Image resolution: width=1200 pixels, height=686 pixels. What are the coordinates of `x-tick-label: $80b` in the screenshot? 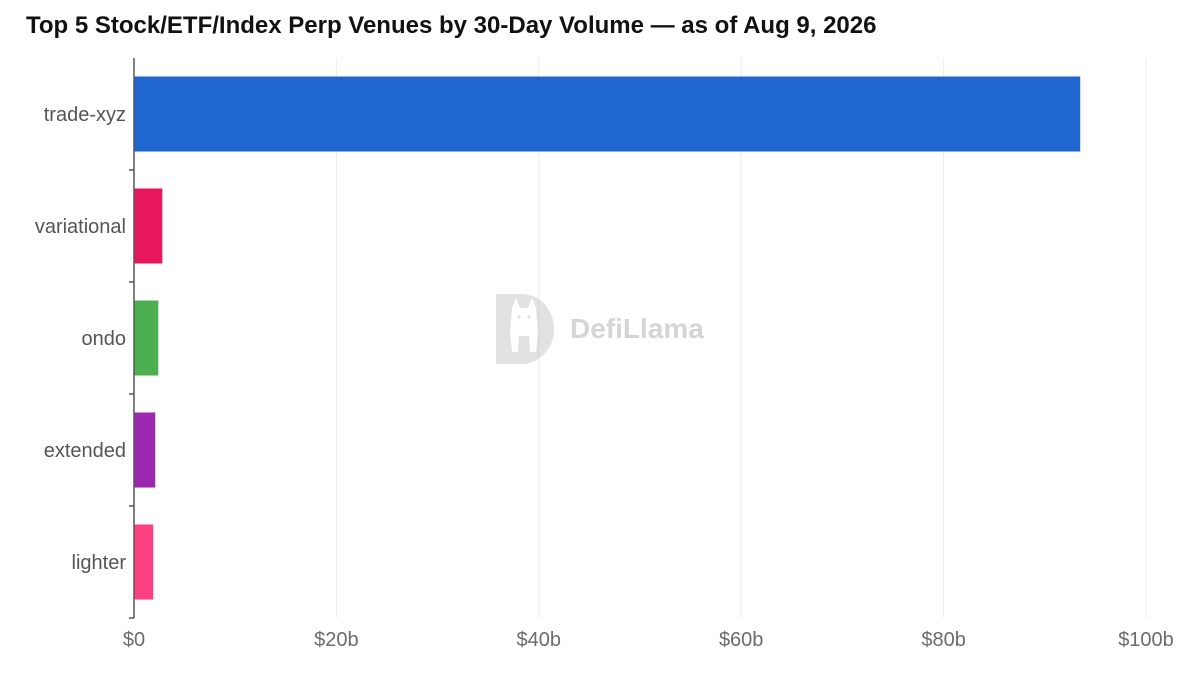 It's located at (943, 640).